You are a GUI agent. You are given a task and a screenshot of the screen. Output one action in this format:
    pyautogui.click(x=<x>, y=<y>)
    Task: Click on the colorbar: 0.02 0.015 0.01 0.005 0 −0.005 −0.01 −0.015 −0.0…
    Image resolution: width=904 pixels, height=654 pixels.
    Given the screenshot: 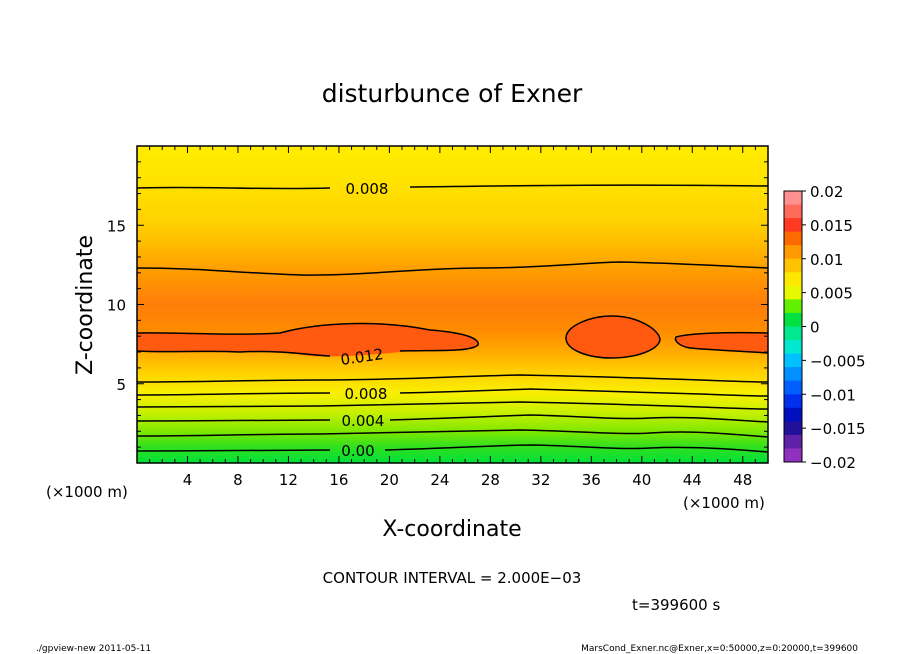 What is the action you would take?
    pyautogui.click(x=824, y=327)
    